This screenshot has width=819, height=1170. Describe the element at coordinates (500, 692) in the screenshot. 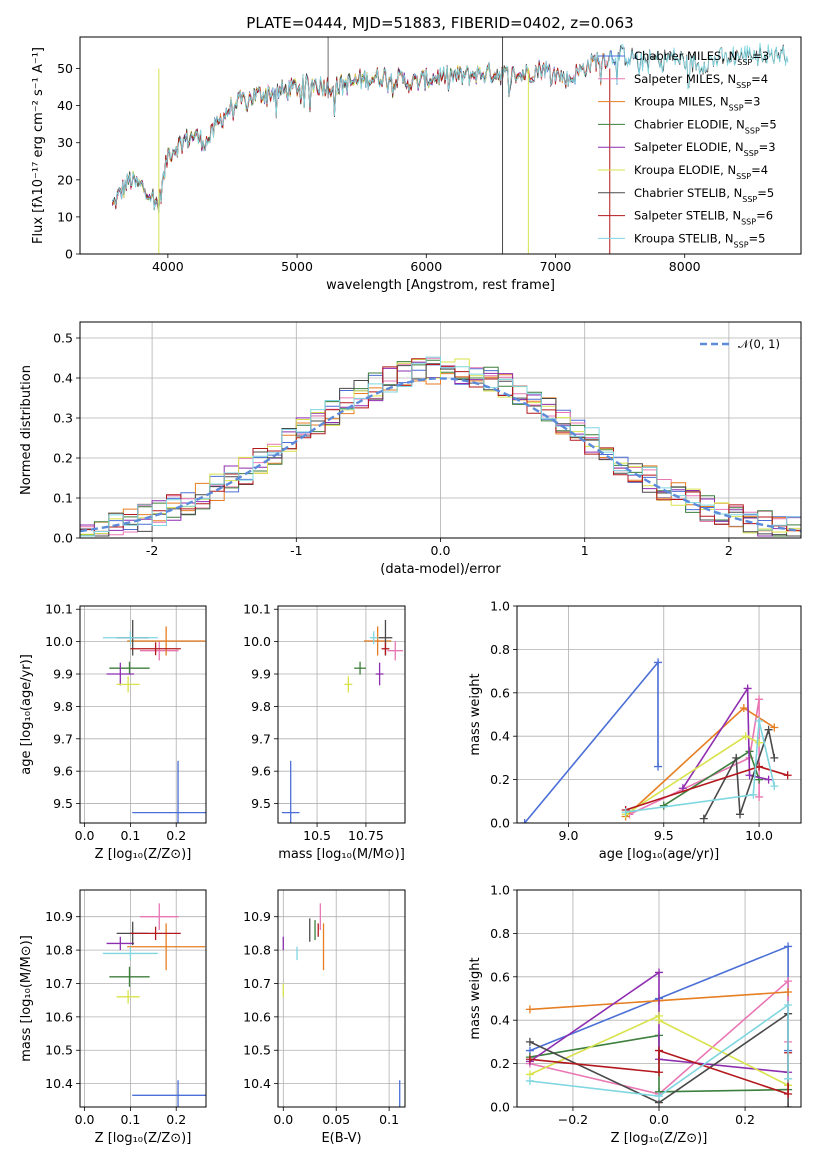

I see `y-tick-label: 0.6` at that location.